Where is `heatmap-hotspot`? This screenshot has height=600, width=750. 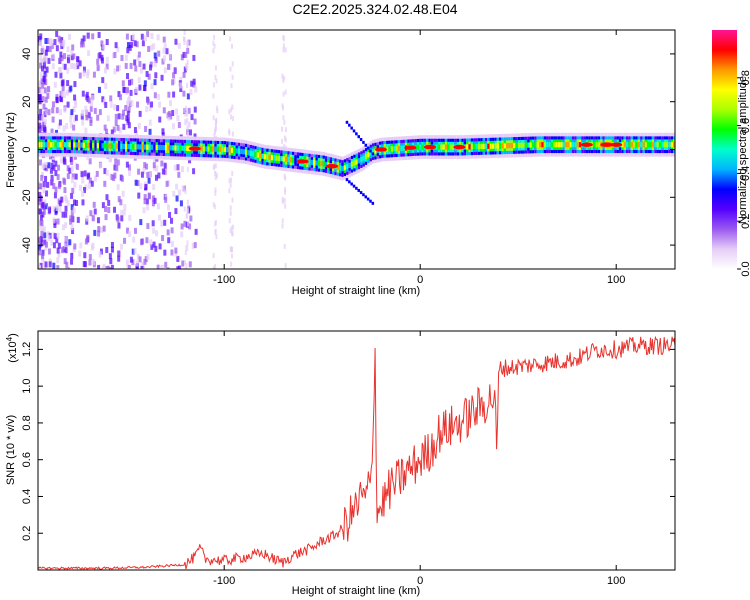
heatmap-hotspot is located at coordinates (410, 147).